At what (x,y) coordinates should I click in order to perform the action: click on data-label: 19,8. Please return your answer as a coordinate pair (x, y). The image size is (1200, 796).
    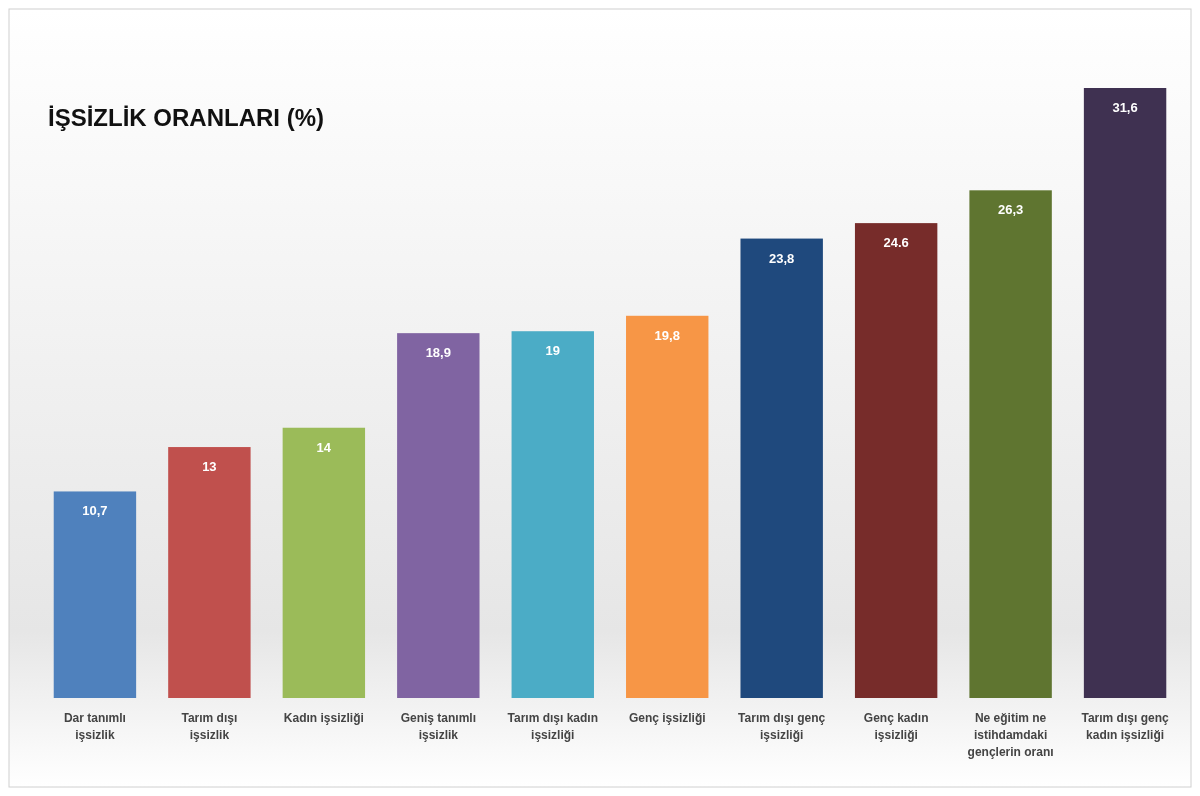
    Looking at the image, I should click on (667, 335).